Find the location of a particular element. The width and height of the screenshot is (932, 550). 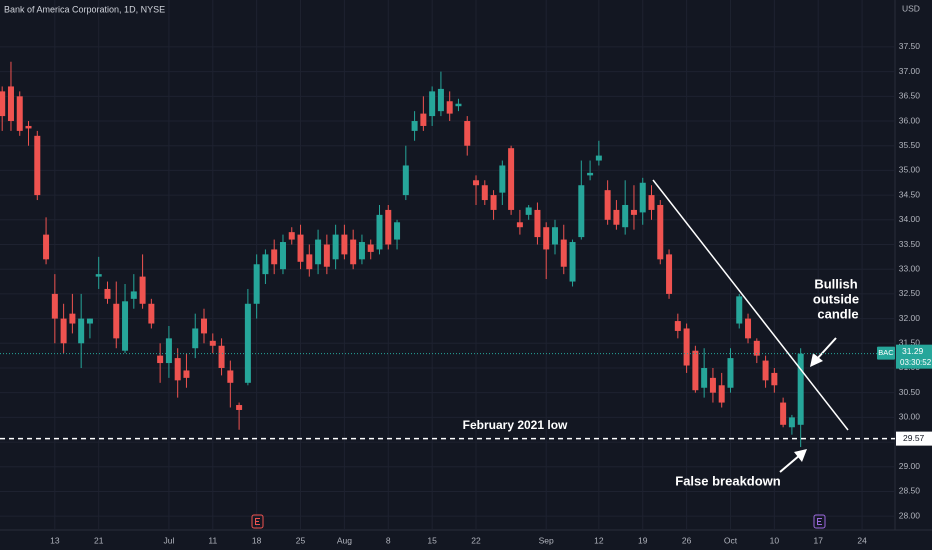

symbol-badge is located at coordinates (886, 353).